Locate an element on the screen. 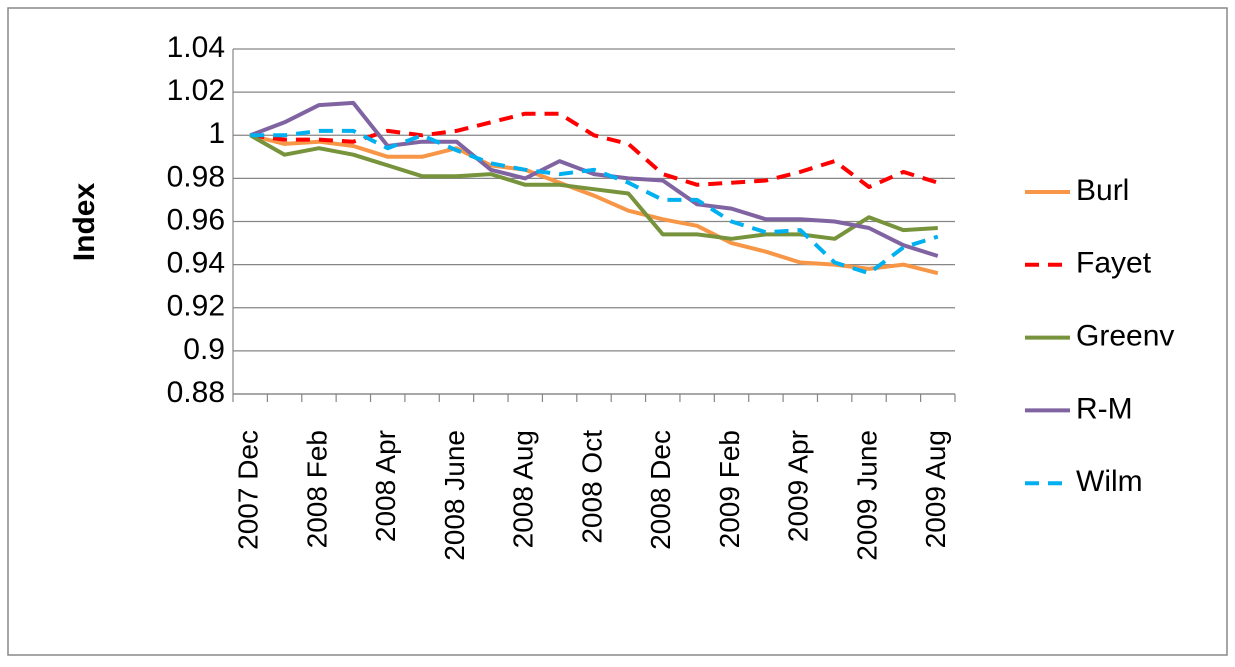  y-tick-label: 0.92 is located at coordinates (196, 306).